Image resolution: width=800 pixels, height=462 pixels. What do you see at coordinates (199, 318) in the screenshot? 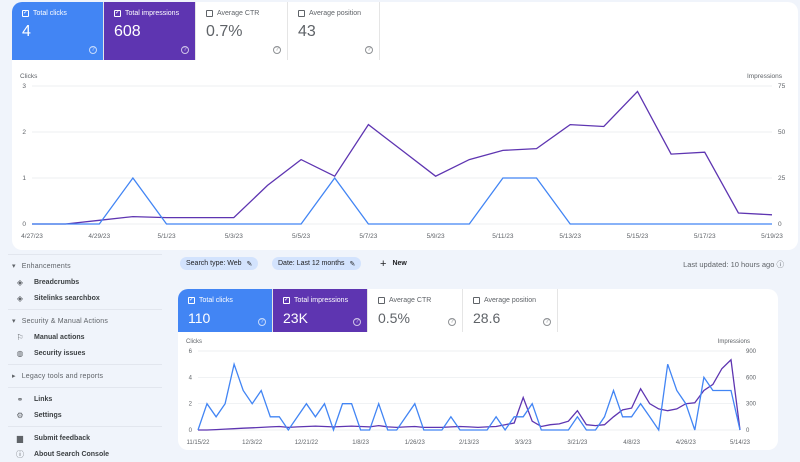
I see `metric-value: 110` at bounding box center [199, 318].